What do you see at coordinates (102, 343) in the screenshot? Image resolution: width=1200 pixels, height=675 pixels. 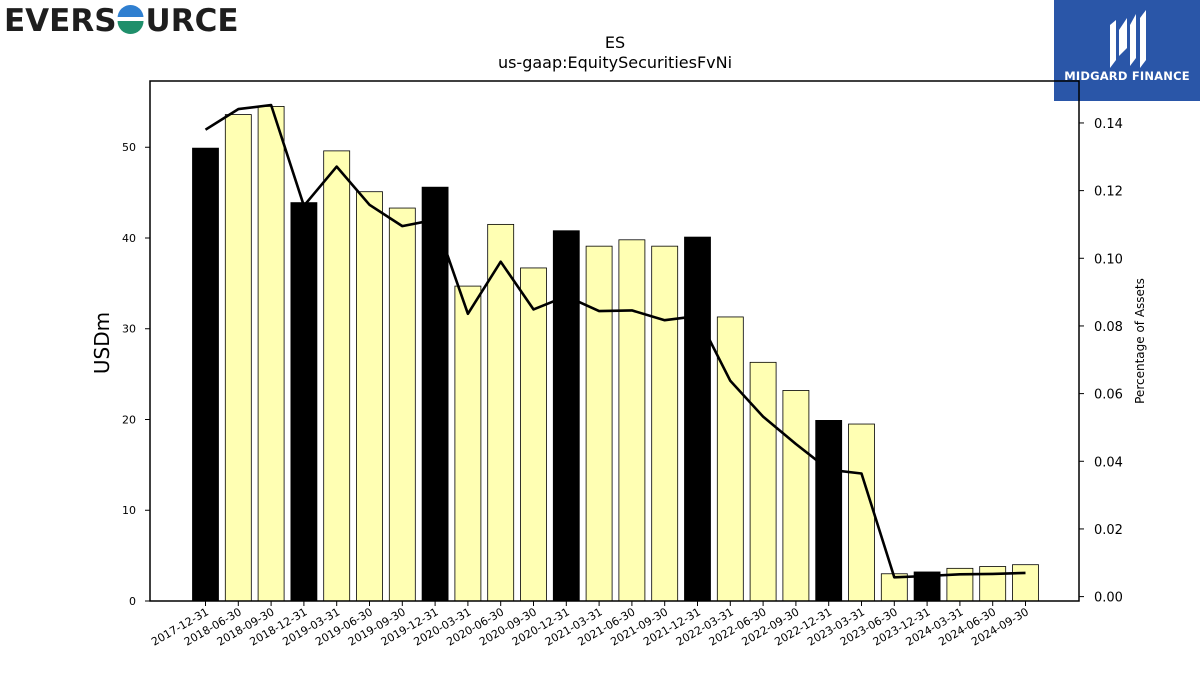 I see `y-axis-label: USDm` at bounding box center [102, 343].